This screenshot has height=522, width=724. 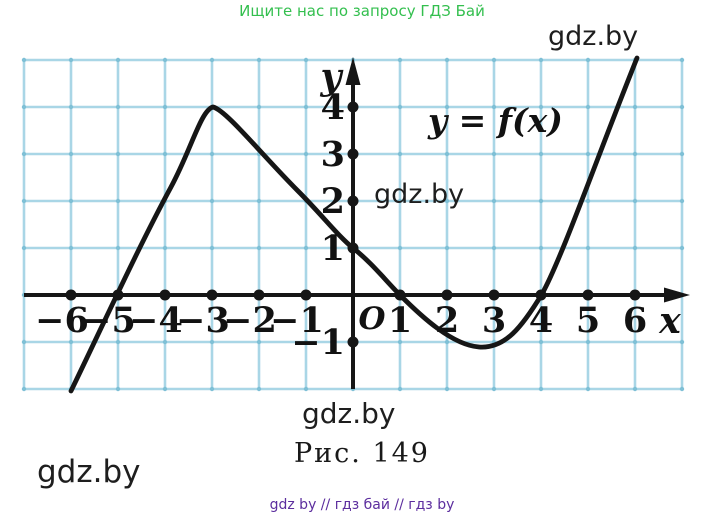 I want to click on figure-caption: Рис. 149, so click(x=362, y=453).